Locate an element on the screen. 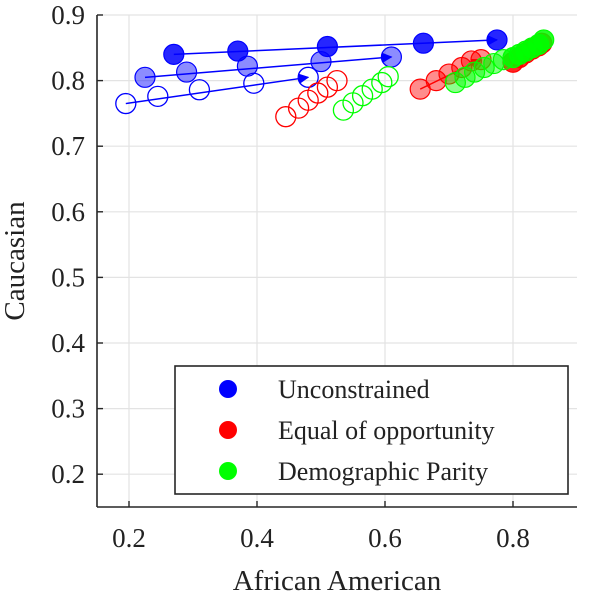  legend-label-equal-of-opportunity: Equal of opportunity is located at coordinates (386, 430).